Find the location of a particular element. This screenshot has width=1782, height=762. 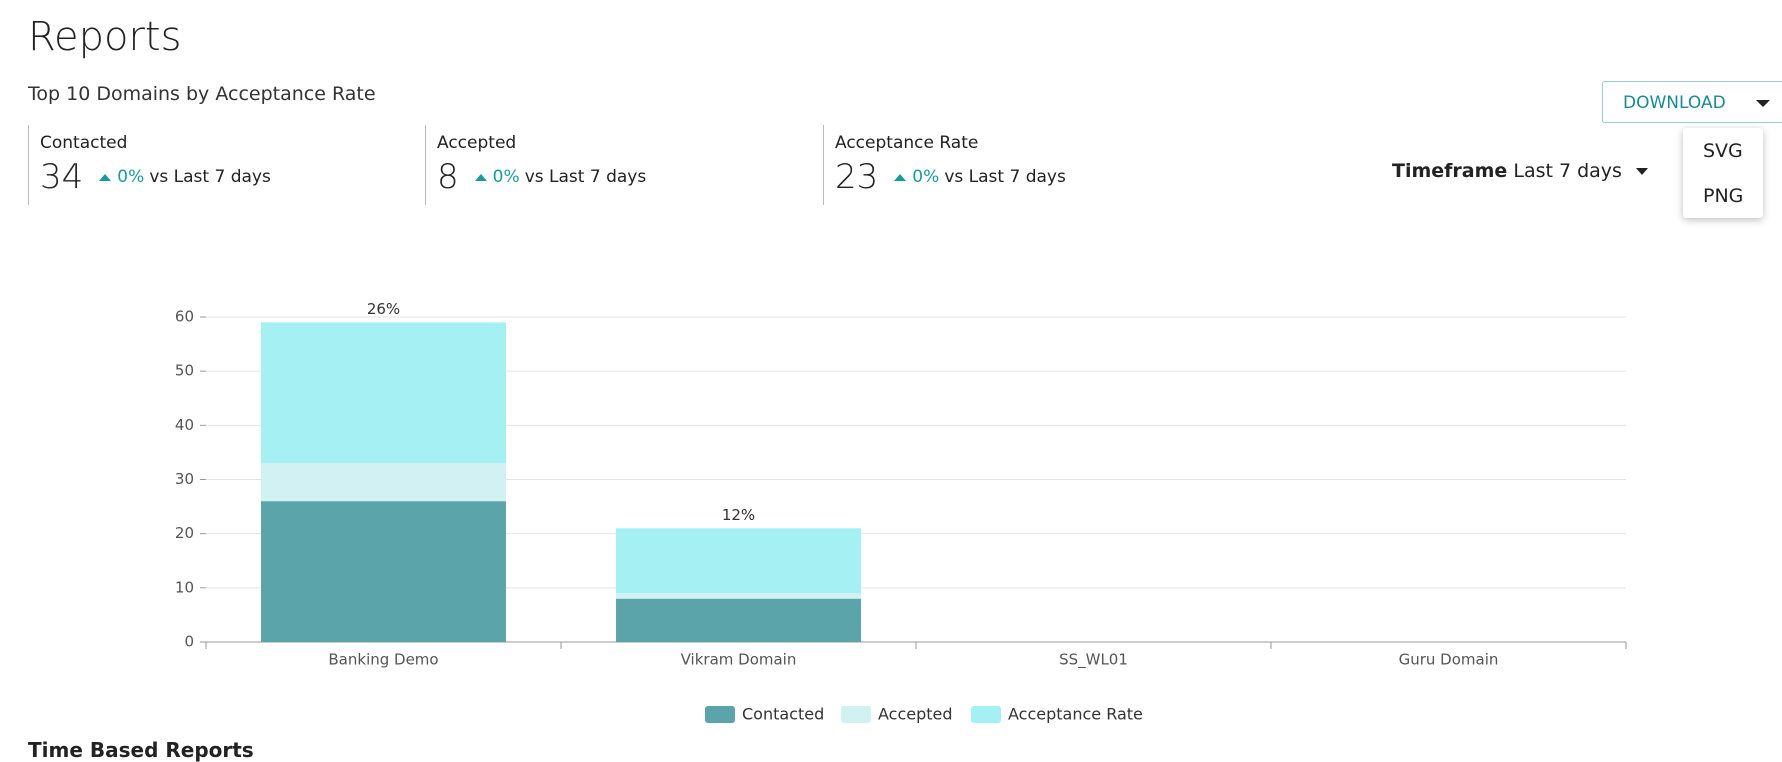

download-label: DOWNLOAD is located at coordinates (1674, 103).